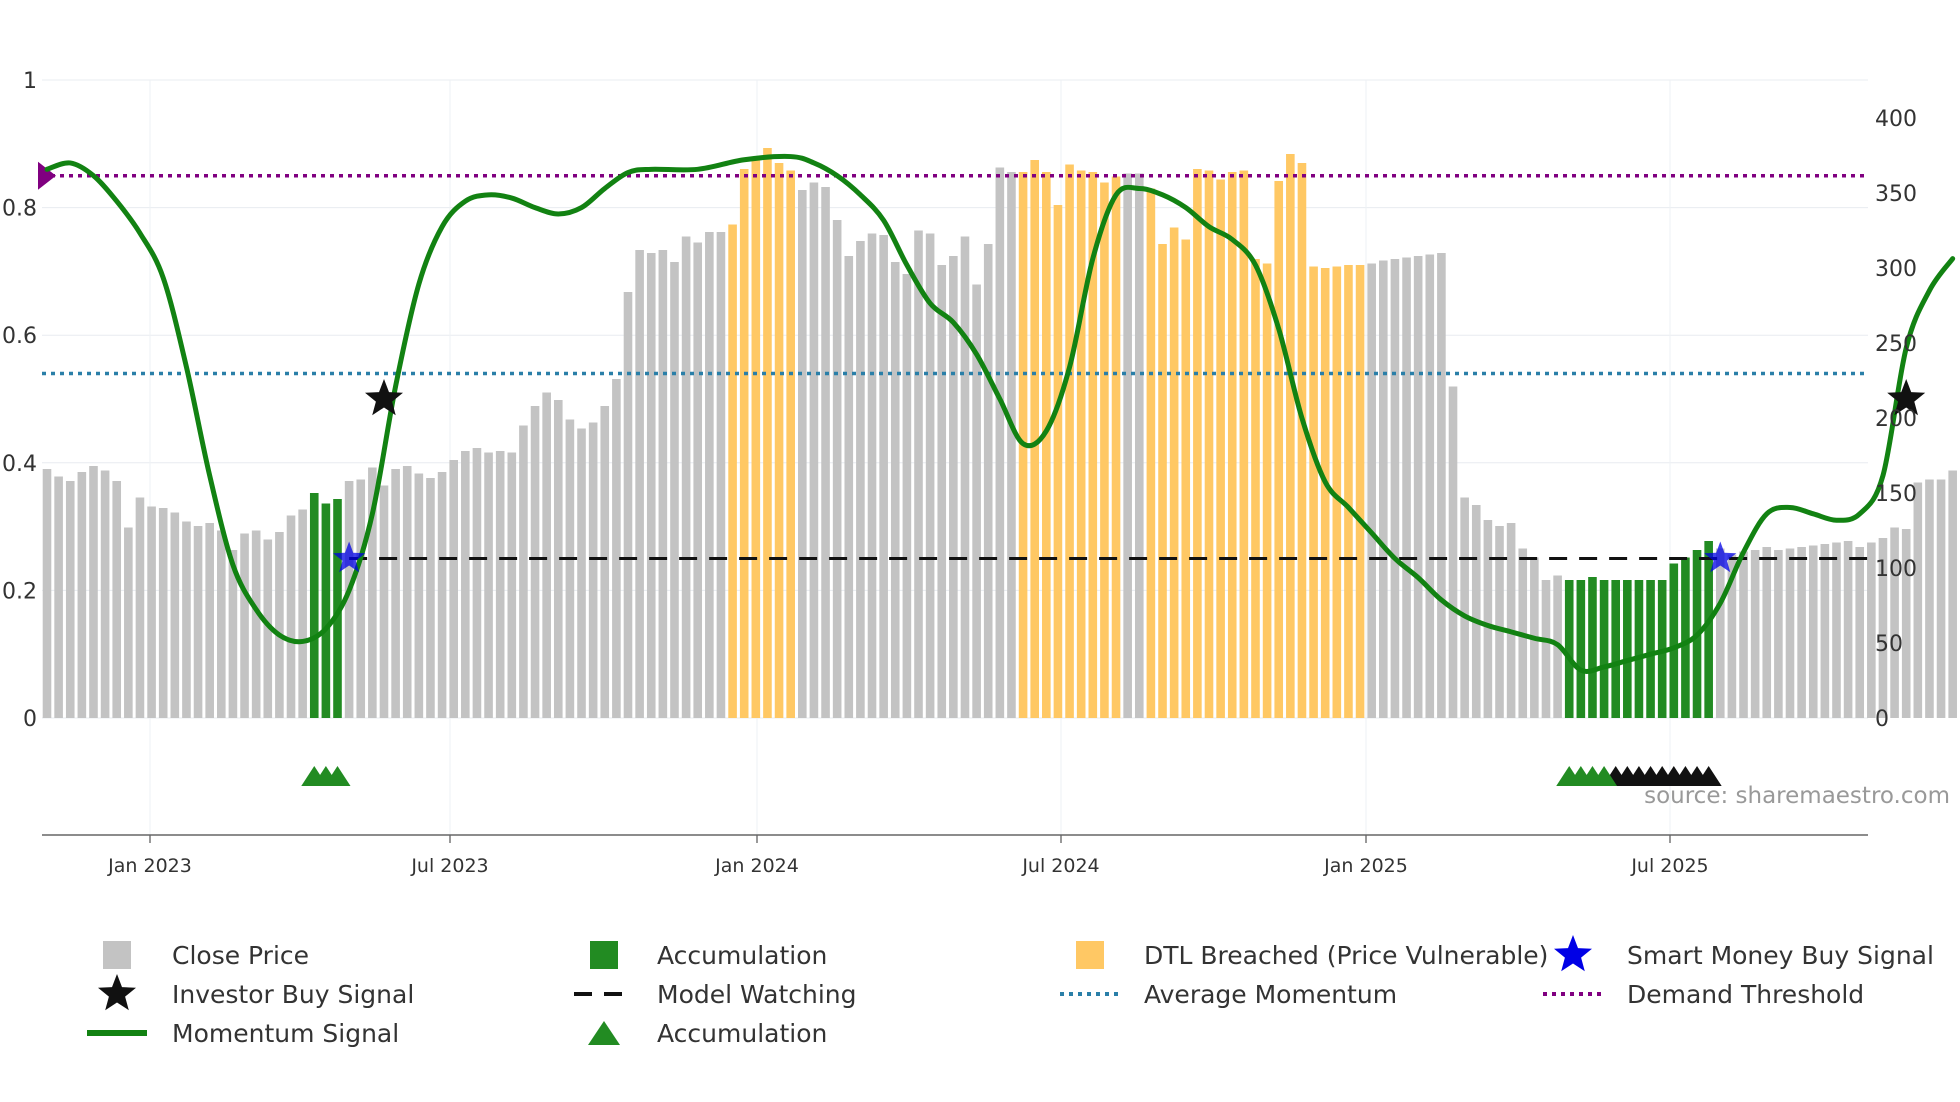 The height and width of the screenshot is (1102, 1960). Describe the element at coordinates (1720, 557) in the screenshot. I see `smart-money-buy-signal-star` at that location.